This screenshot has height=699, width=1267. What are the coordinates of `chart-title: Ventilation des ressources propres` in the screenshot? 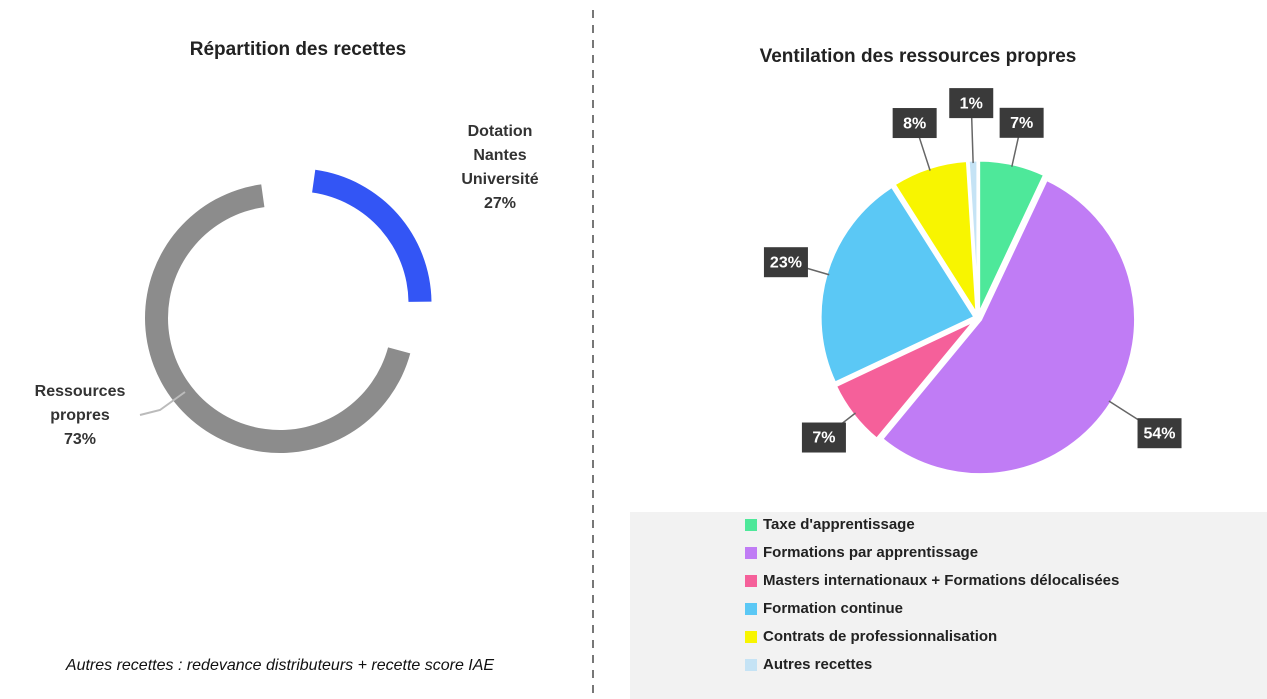 It's located at (918, 56).